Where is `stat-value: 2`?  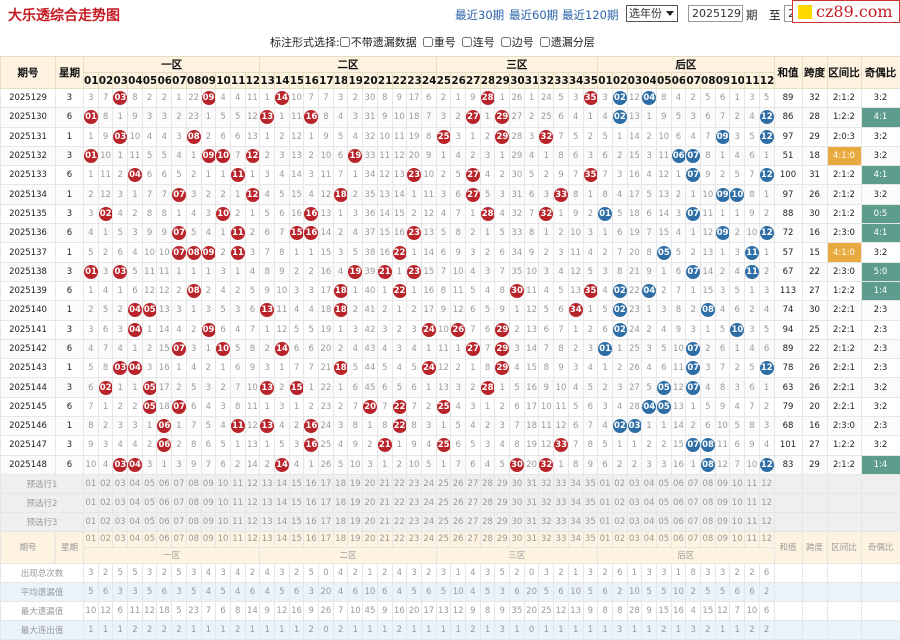
stat-value: 2 is located at coordinates (384, 572).